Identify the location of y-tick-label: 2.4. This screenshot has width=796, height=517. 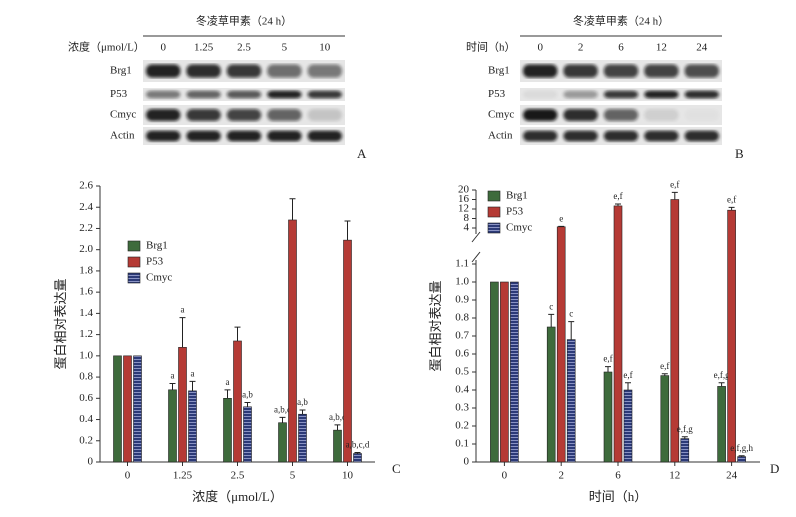
(86, 207).